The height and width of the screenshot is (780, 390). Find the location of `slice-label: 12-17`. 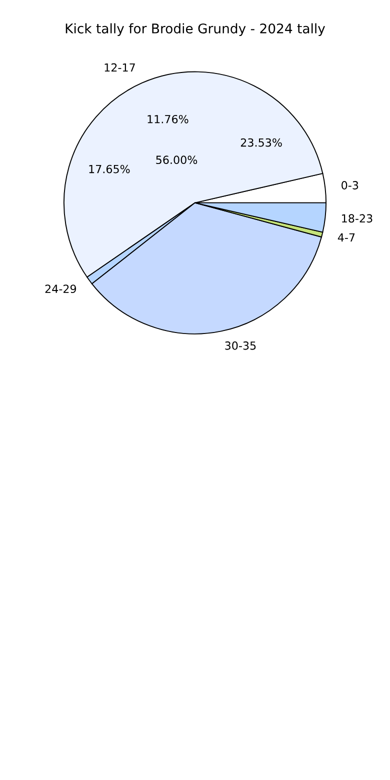

slice-label: 12-17 is located at coordinates (119, 67).